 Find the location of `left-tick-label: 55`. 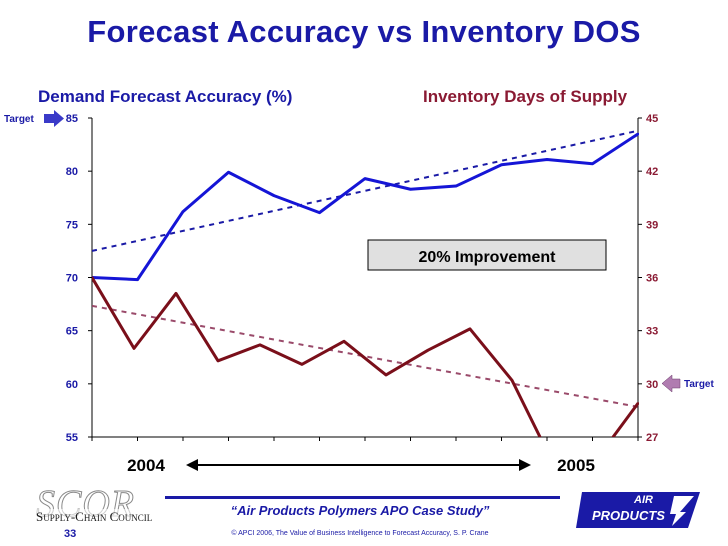

left-tick-label: 55 is located at coordinates (72, 438).